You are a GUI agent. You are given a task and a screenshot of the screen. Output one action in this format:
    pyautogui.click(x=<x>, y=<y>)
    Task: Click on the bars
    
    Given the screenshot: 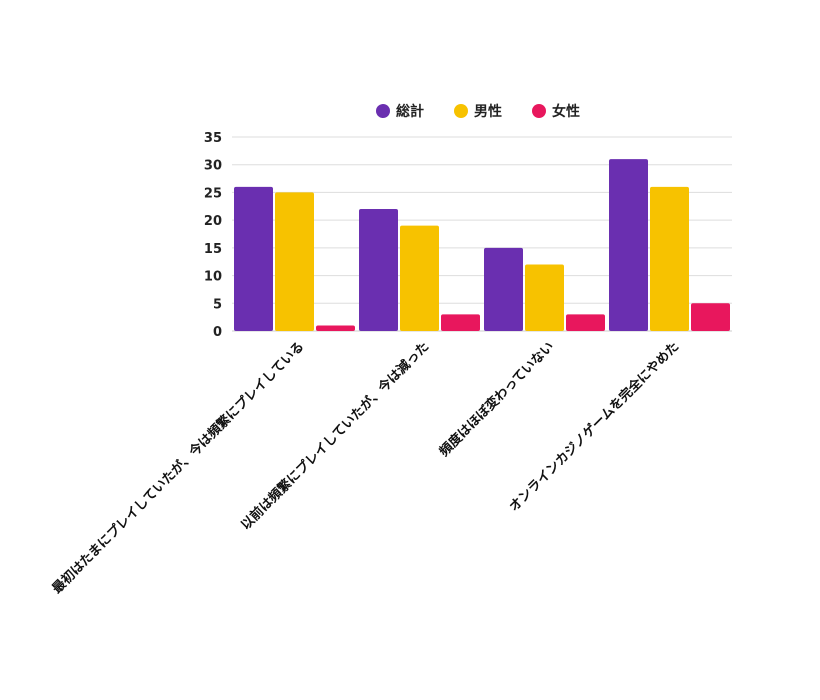 What is the action you would take?
    pyautogui.click(x=482, y=245)
    